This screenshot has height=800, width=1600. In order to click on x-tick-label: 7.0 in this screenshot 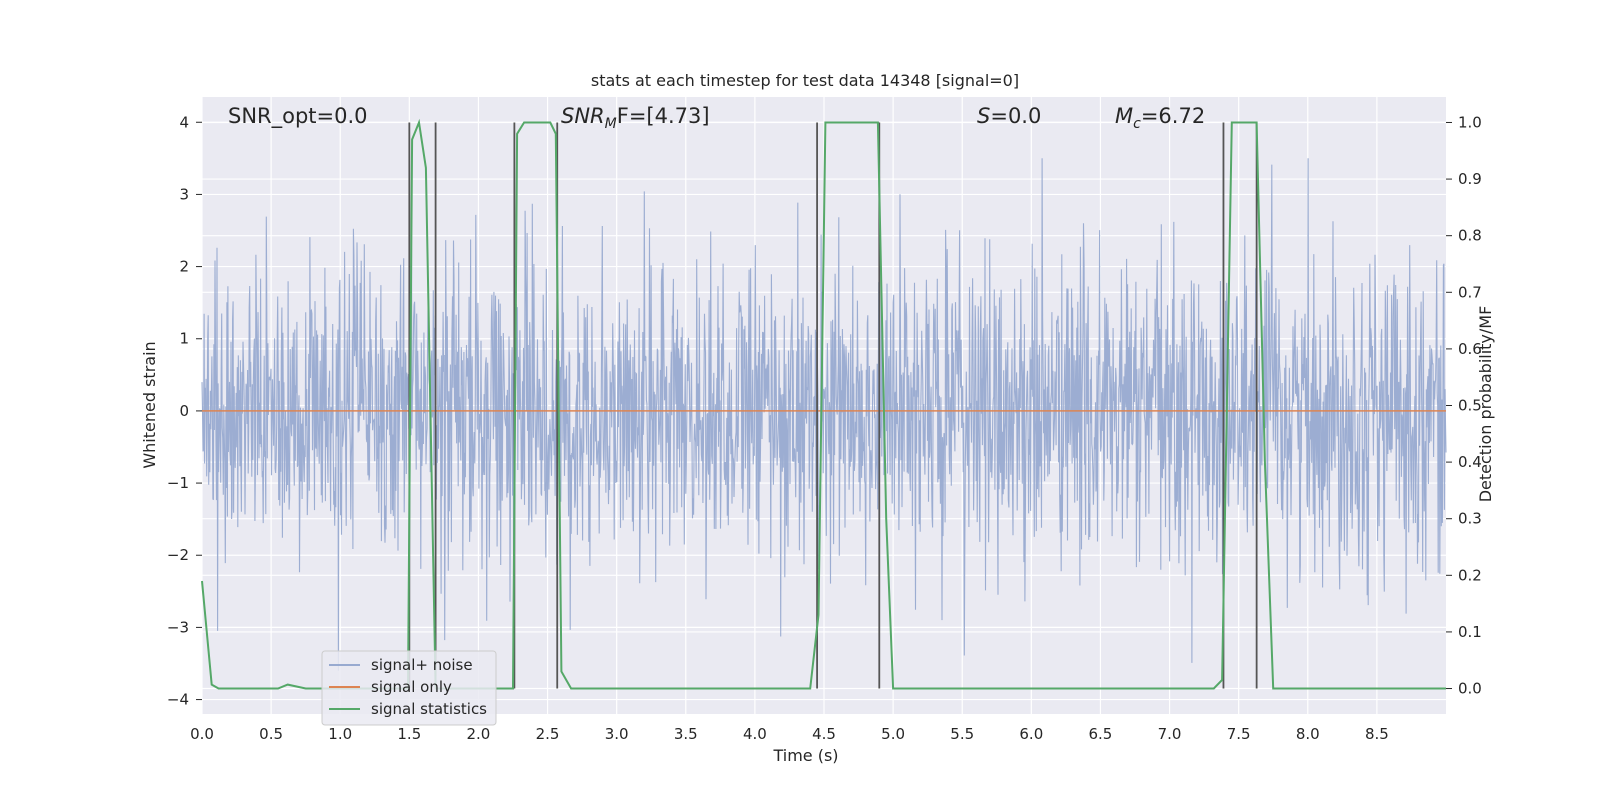, I will do `click(1170, 734)`.